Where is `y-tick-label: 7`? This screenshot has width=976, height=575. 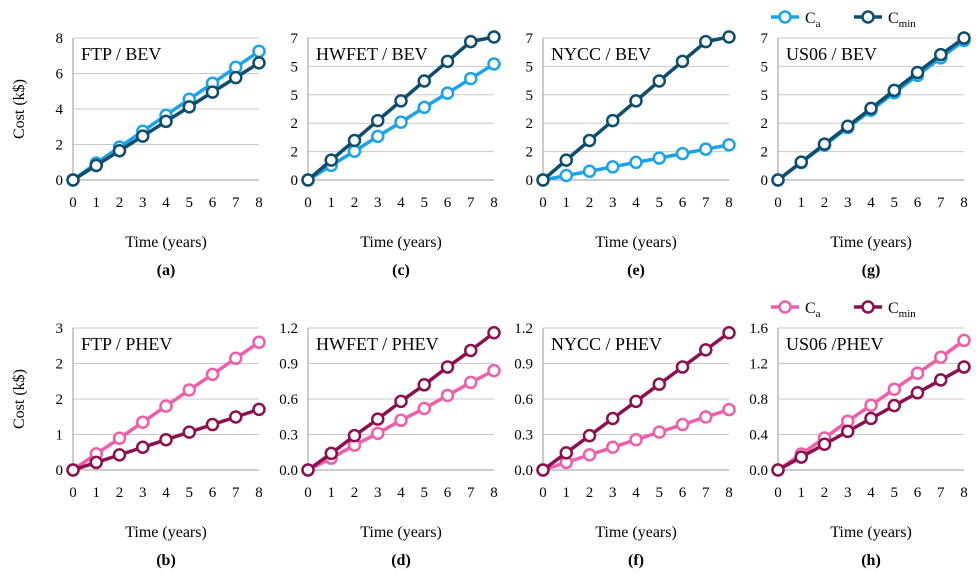
y-tick-label: 7 is located at coordinates (295, 39).